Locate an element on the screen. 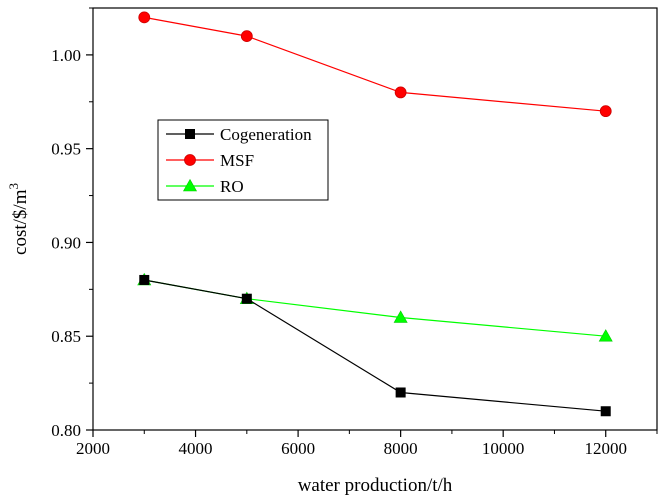  x-tick-label: 4000 is located at coordinates (196, 448).